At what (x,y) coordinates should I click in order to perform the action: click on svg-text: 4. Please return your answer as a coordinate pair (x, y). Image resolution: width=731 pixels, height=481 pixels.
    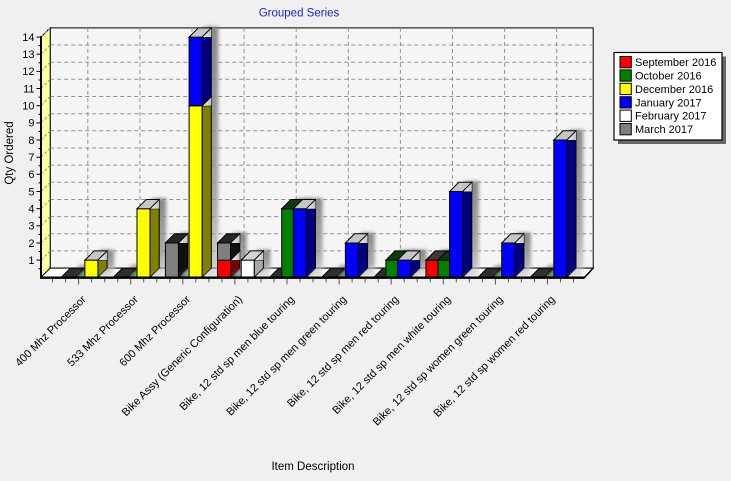
    Looking at the image, I should click on (31, 210).